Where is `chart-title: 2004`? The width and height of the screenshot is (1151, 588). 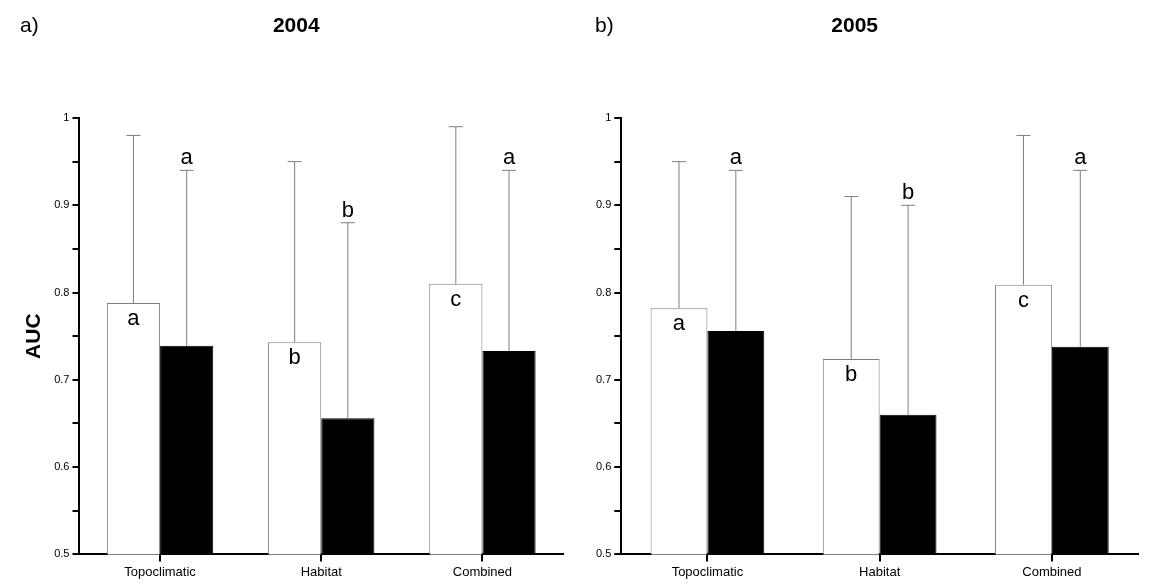 chart-title: 2004 is located at coordinates (296, 25).